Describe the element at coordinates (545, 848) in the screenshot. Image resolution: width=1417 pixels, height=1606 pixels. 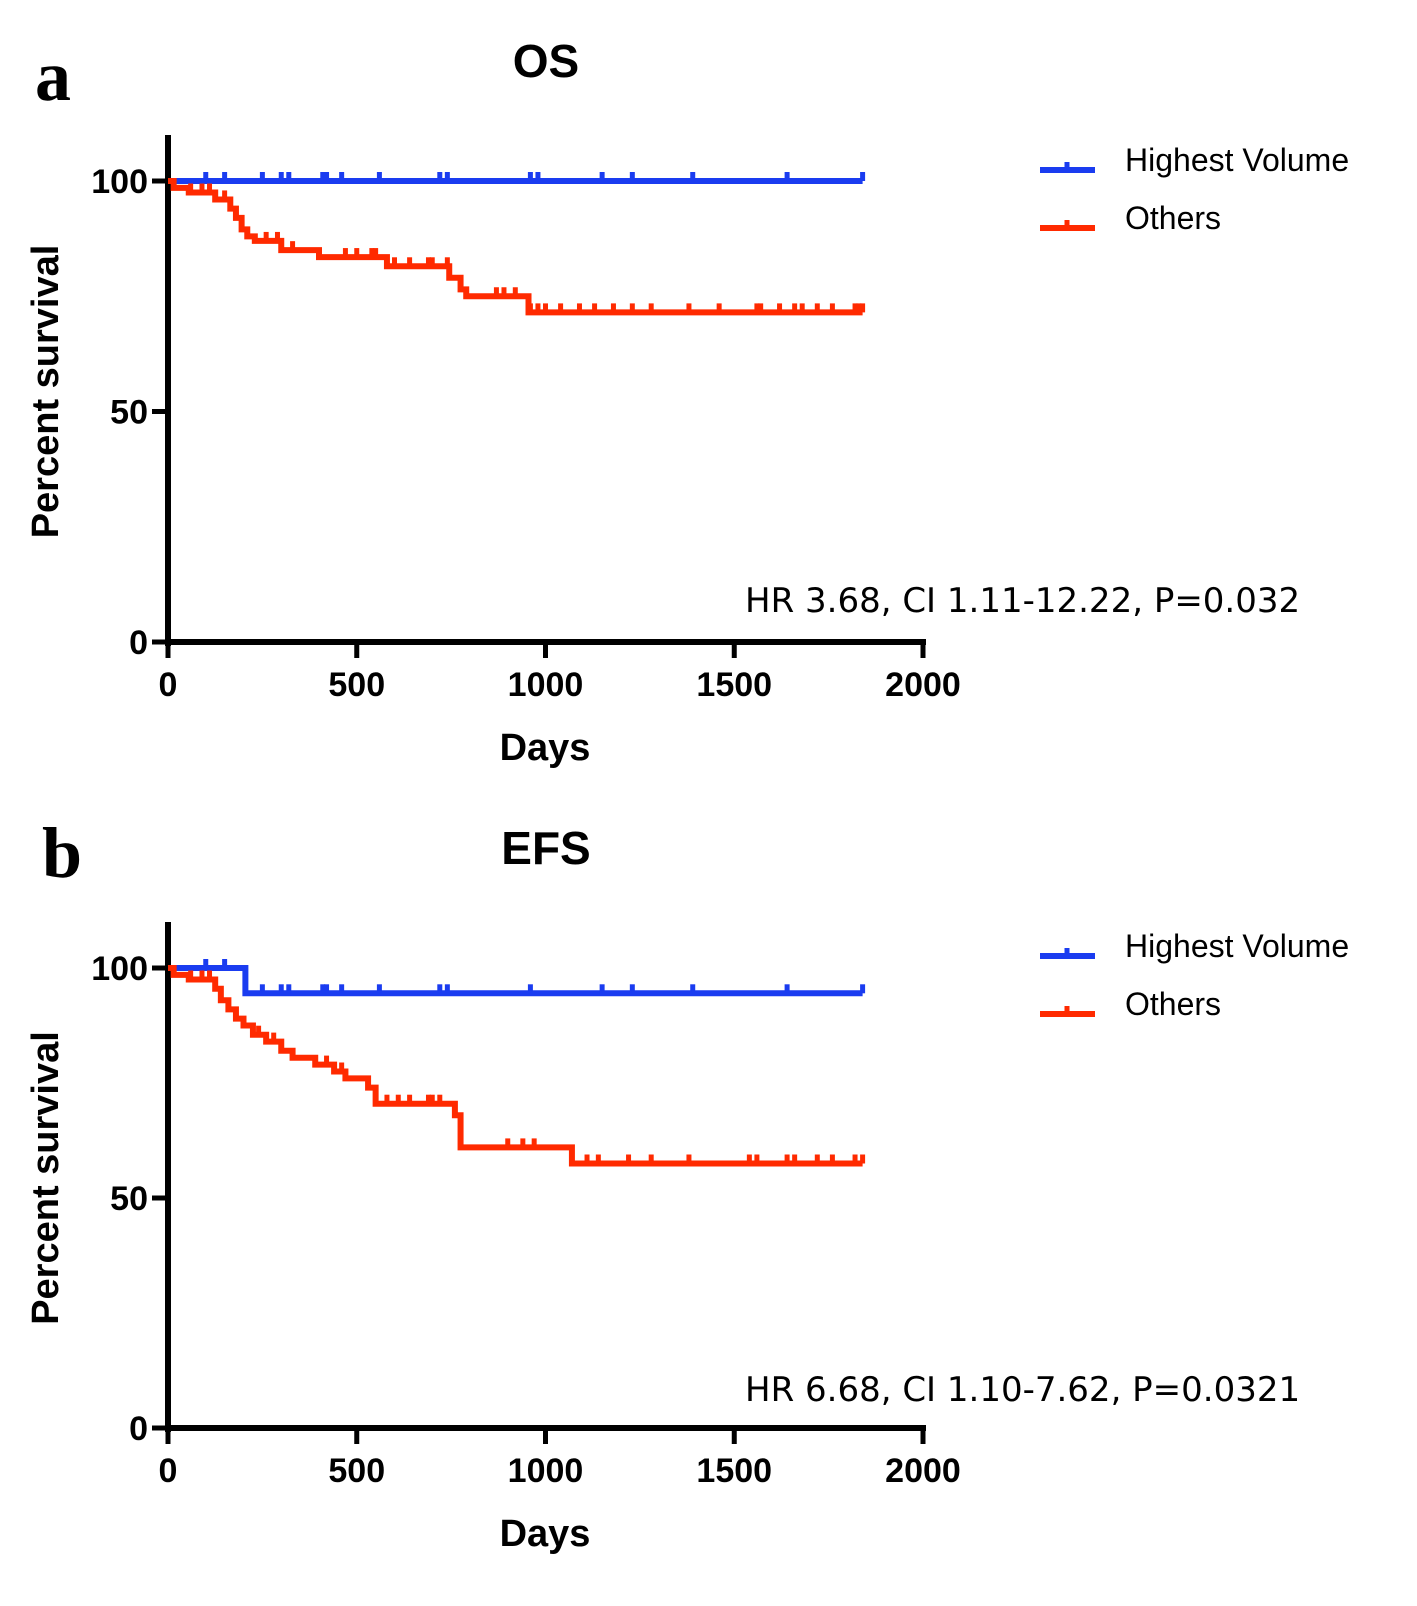
I see `chart-title: EFS` at that location.